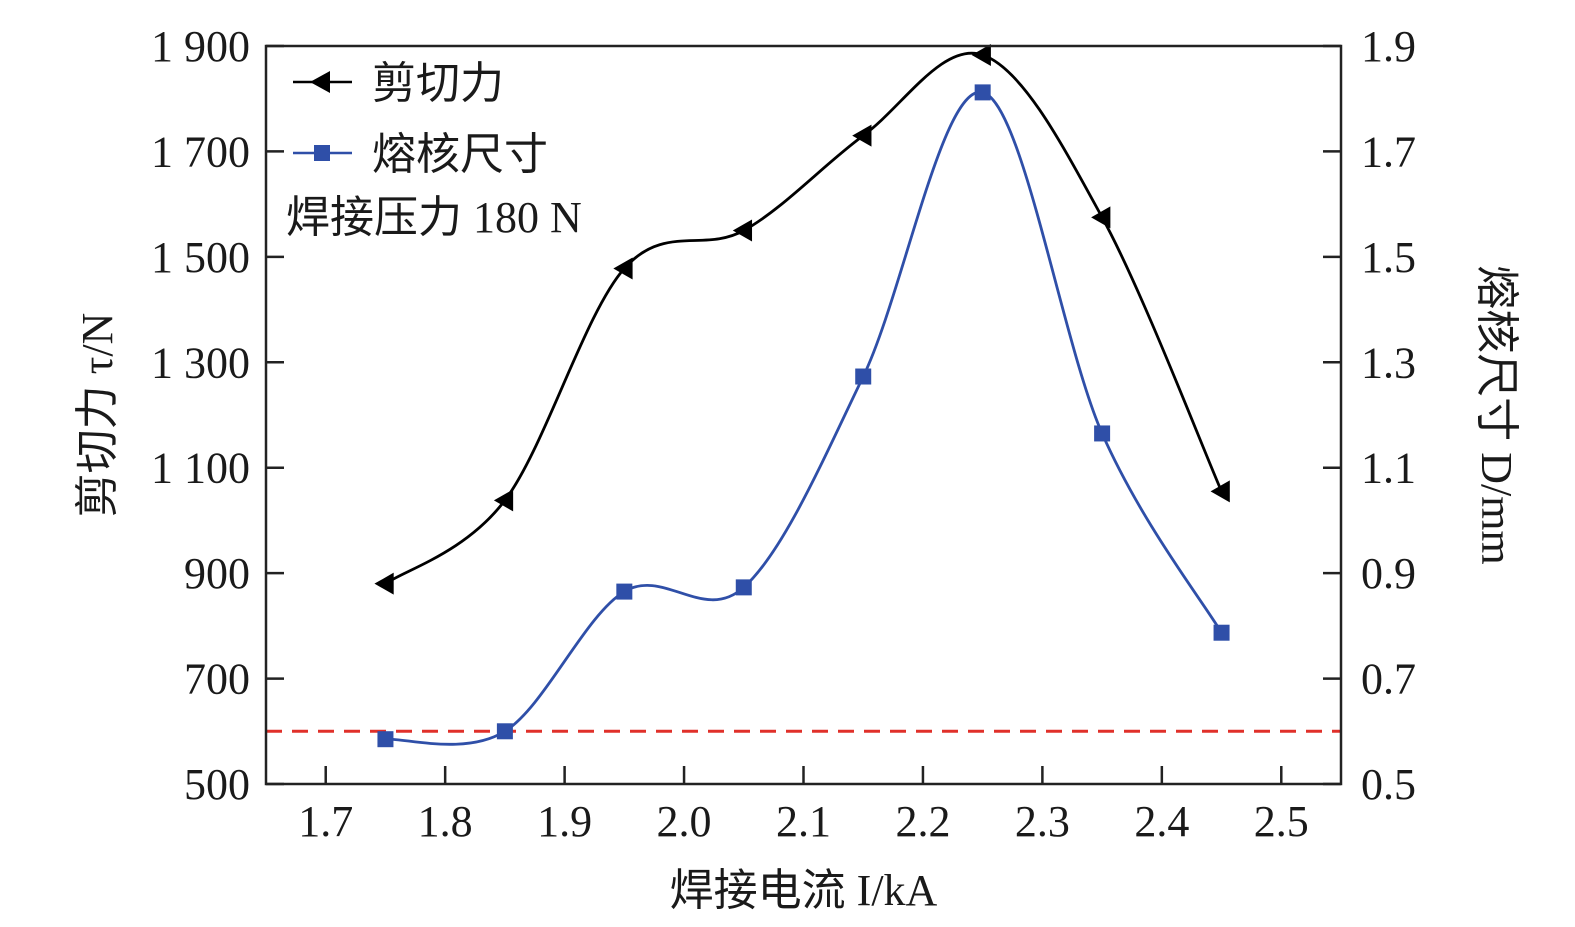  Describe the element at coordinates (434, 217) in the screenshot. I see `legend-note: 焊接压力 180 N` at that location.